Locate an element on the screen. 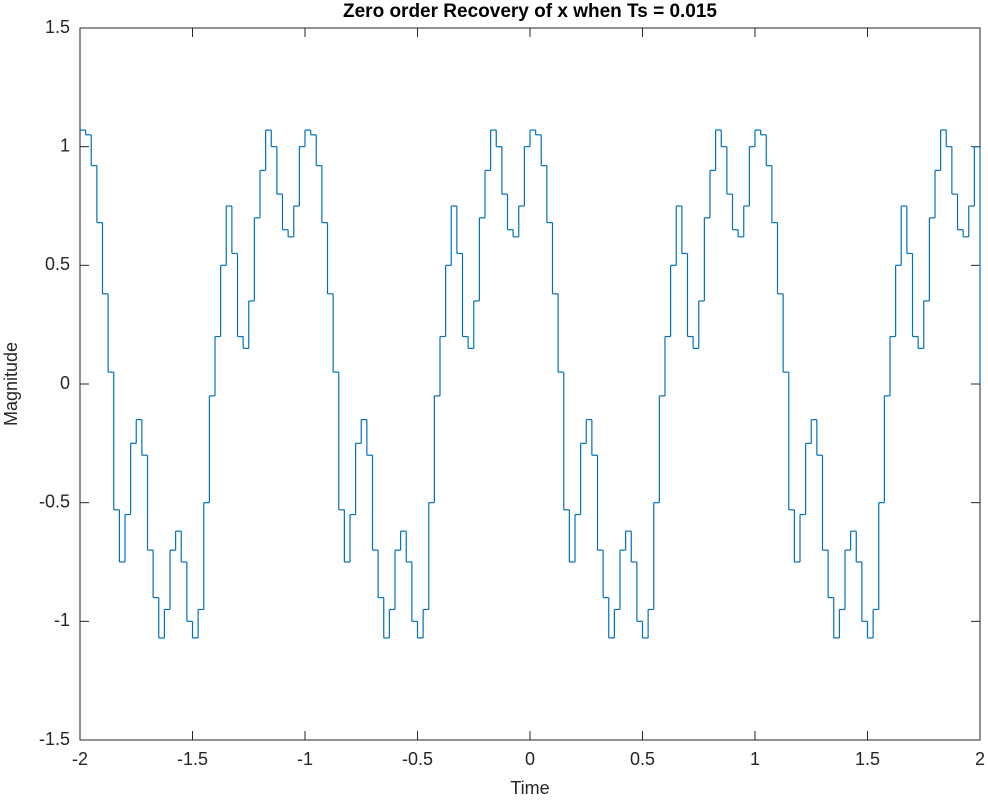  x-axis-label: Time is located at coordinates (529, 788).